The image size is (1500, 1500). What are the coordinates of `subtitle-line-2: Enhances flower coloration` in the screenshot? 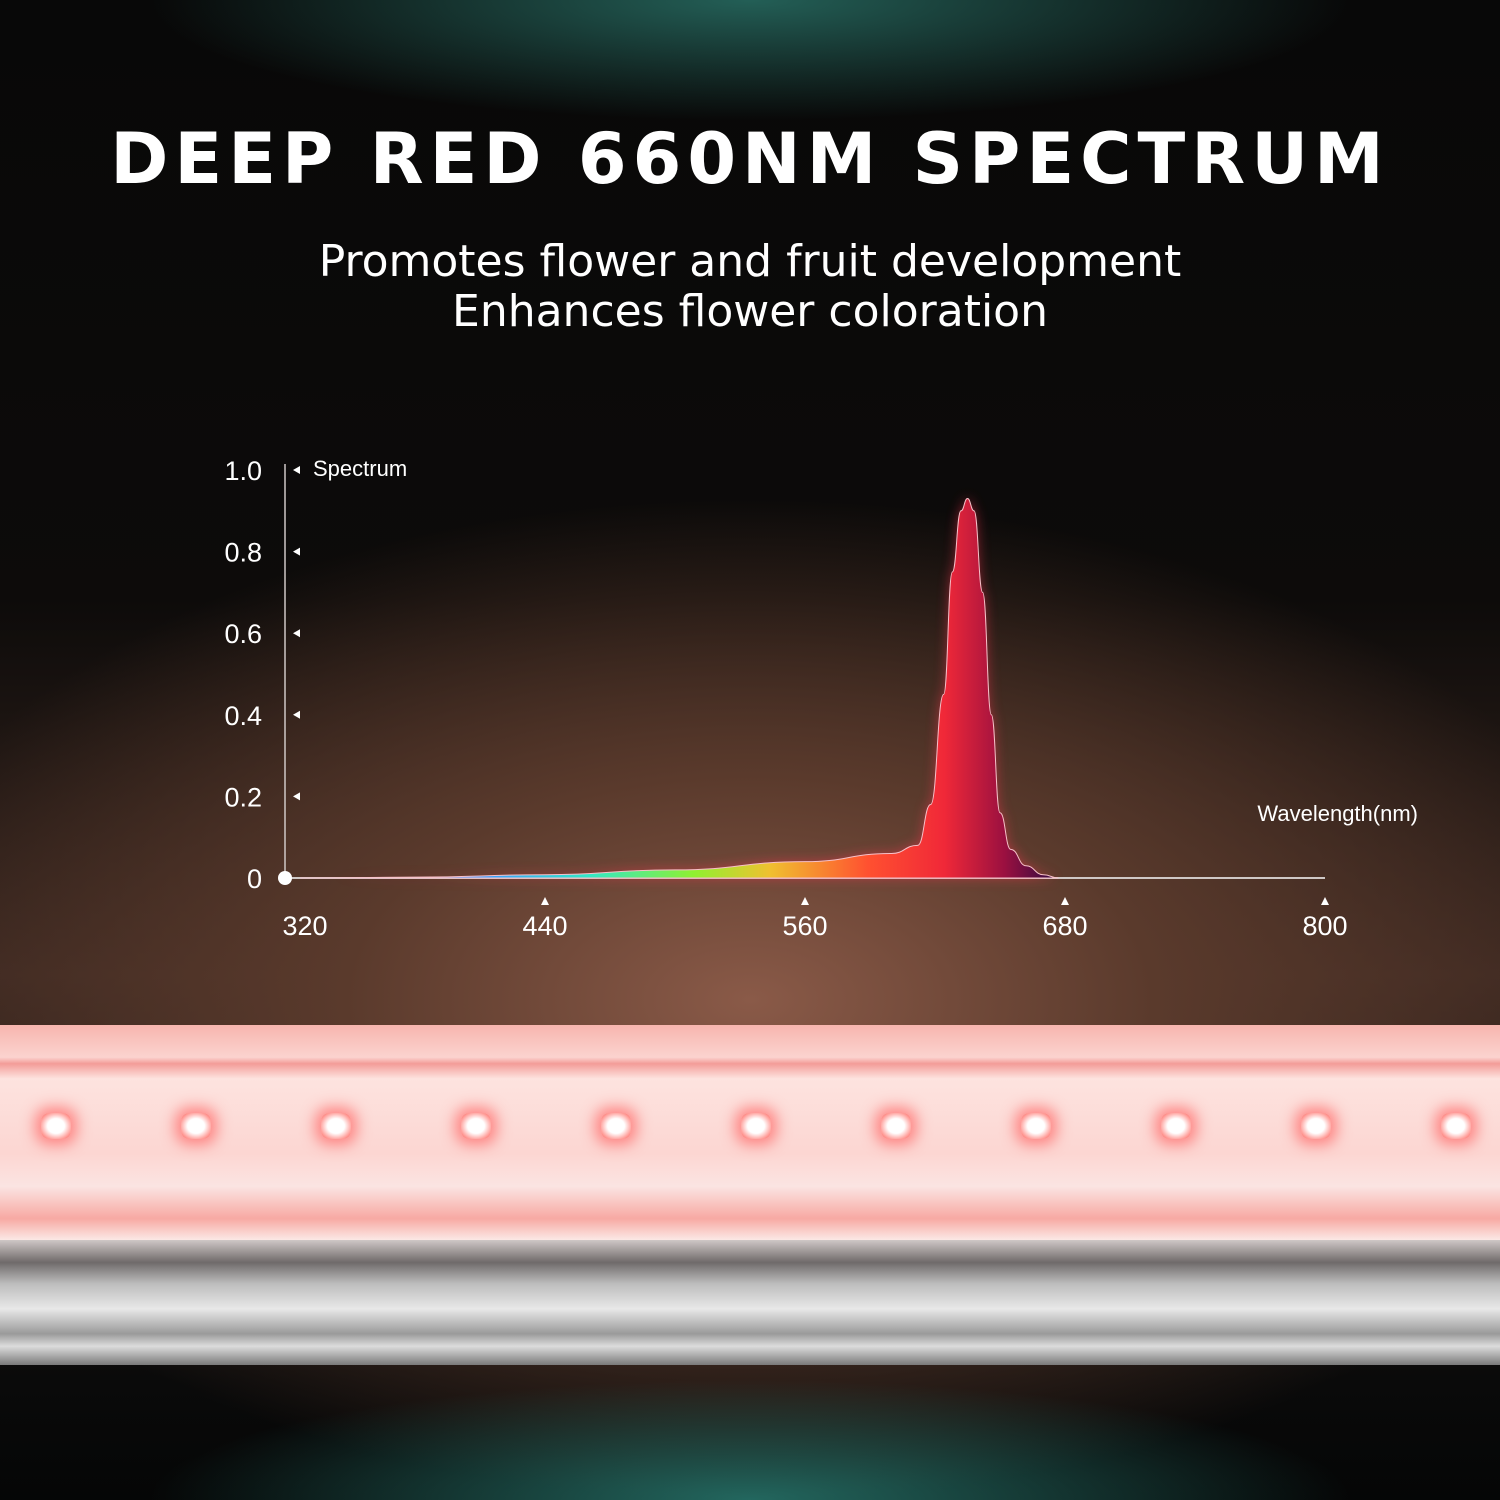 It's located at (750, 311).